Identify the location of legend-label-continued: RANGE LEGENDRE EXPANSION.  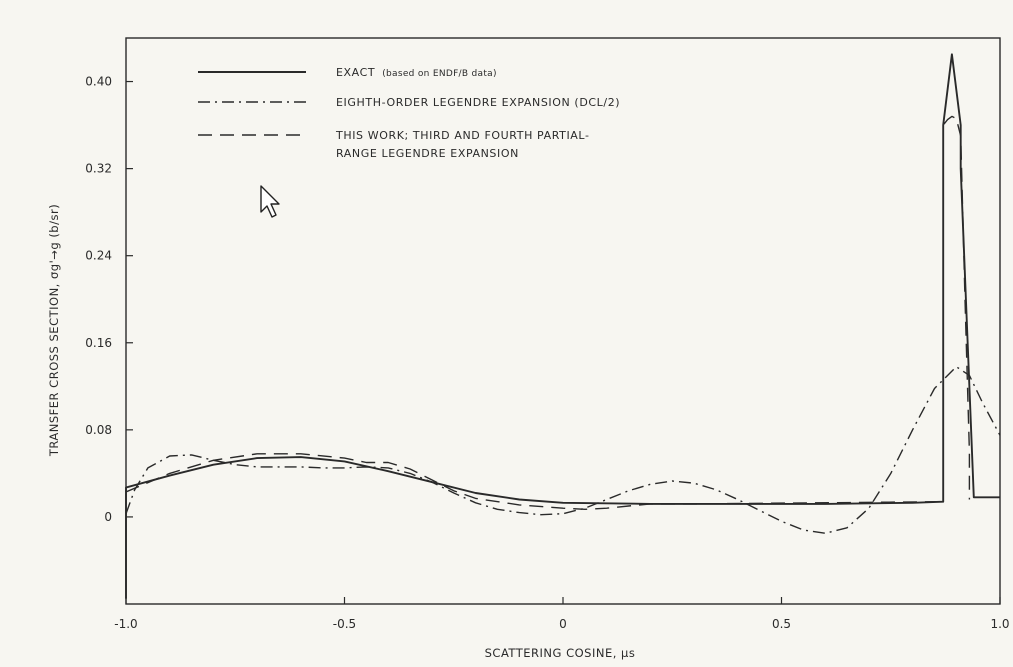
(427, 153).